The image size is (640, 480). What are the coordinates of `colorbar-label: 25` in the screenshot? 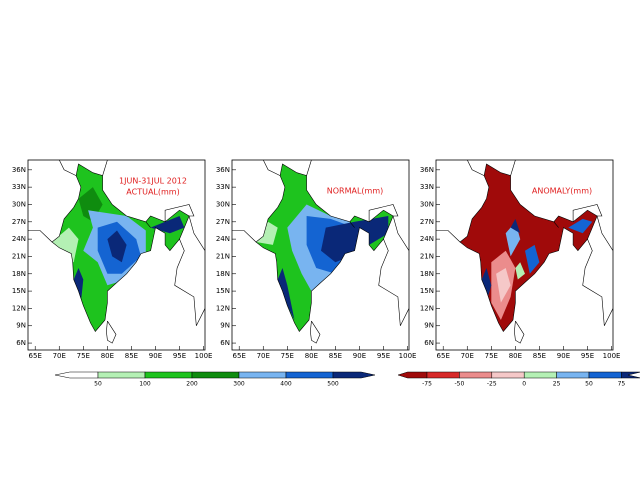 It's located at (557, 384).